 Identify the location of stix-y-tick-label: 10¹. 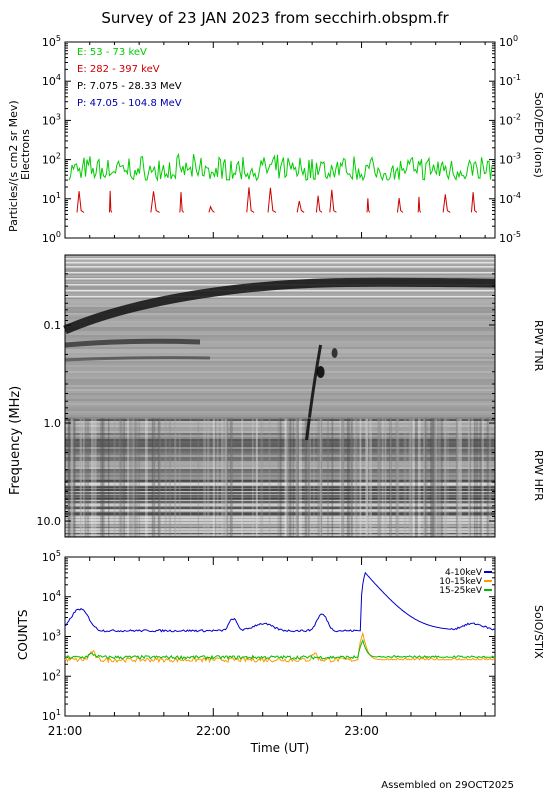
(51, 715).